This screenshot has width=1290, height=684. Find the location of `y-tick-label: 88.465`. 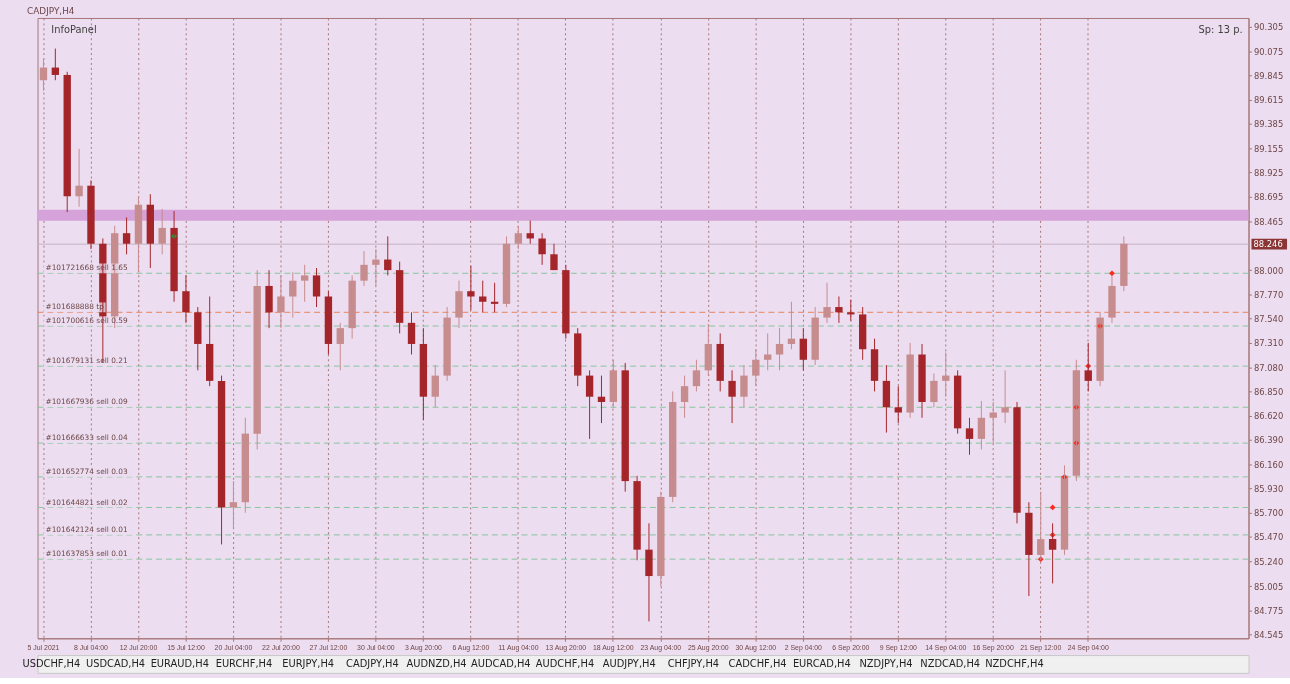

y-tick-label: 88.465 is located at coordinates (1268, 221).